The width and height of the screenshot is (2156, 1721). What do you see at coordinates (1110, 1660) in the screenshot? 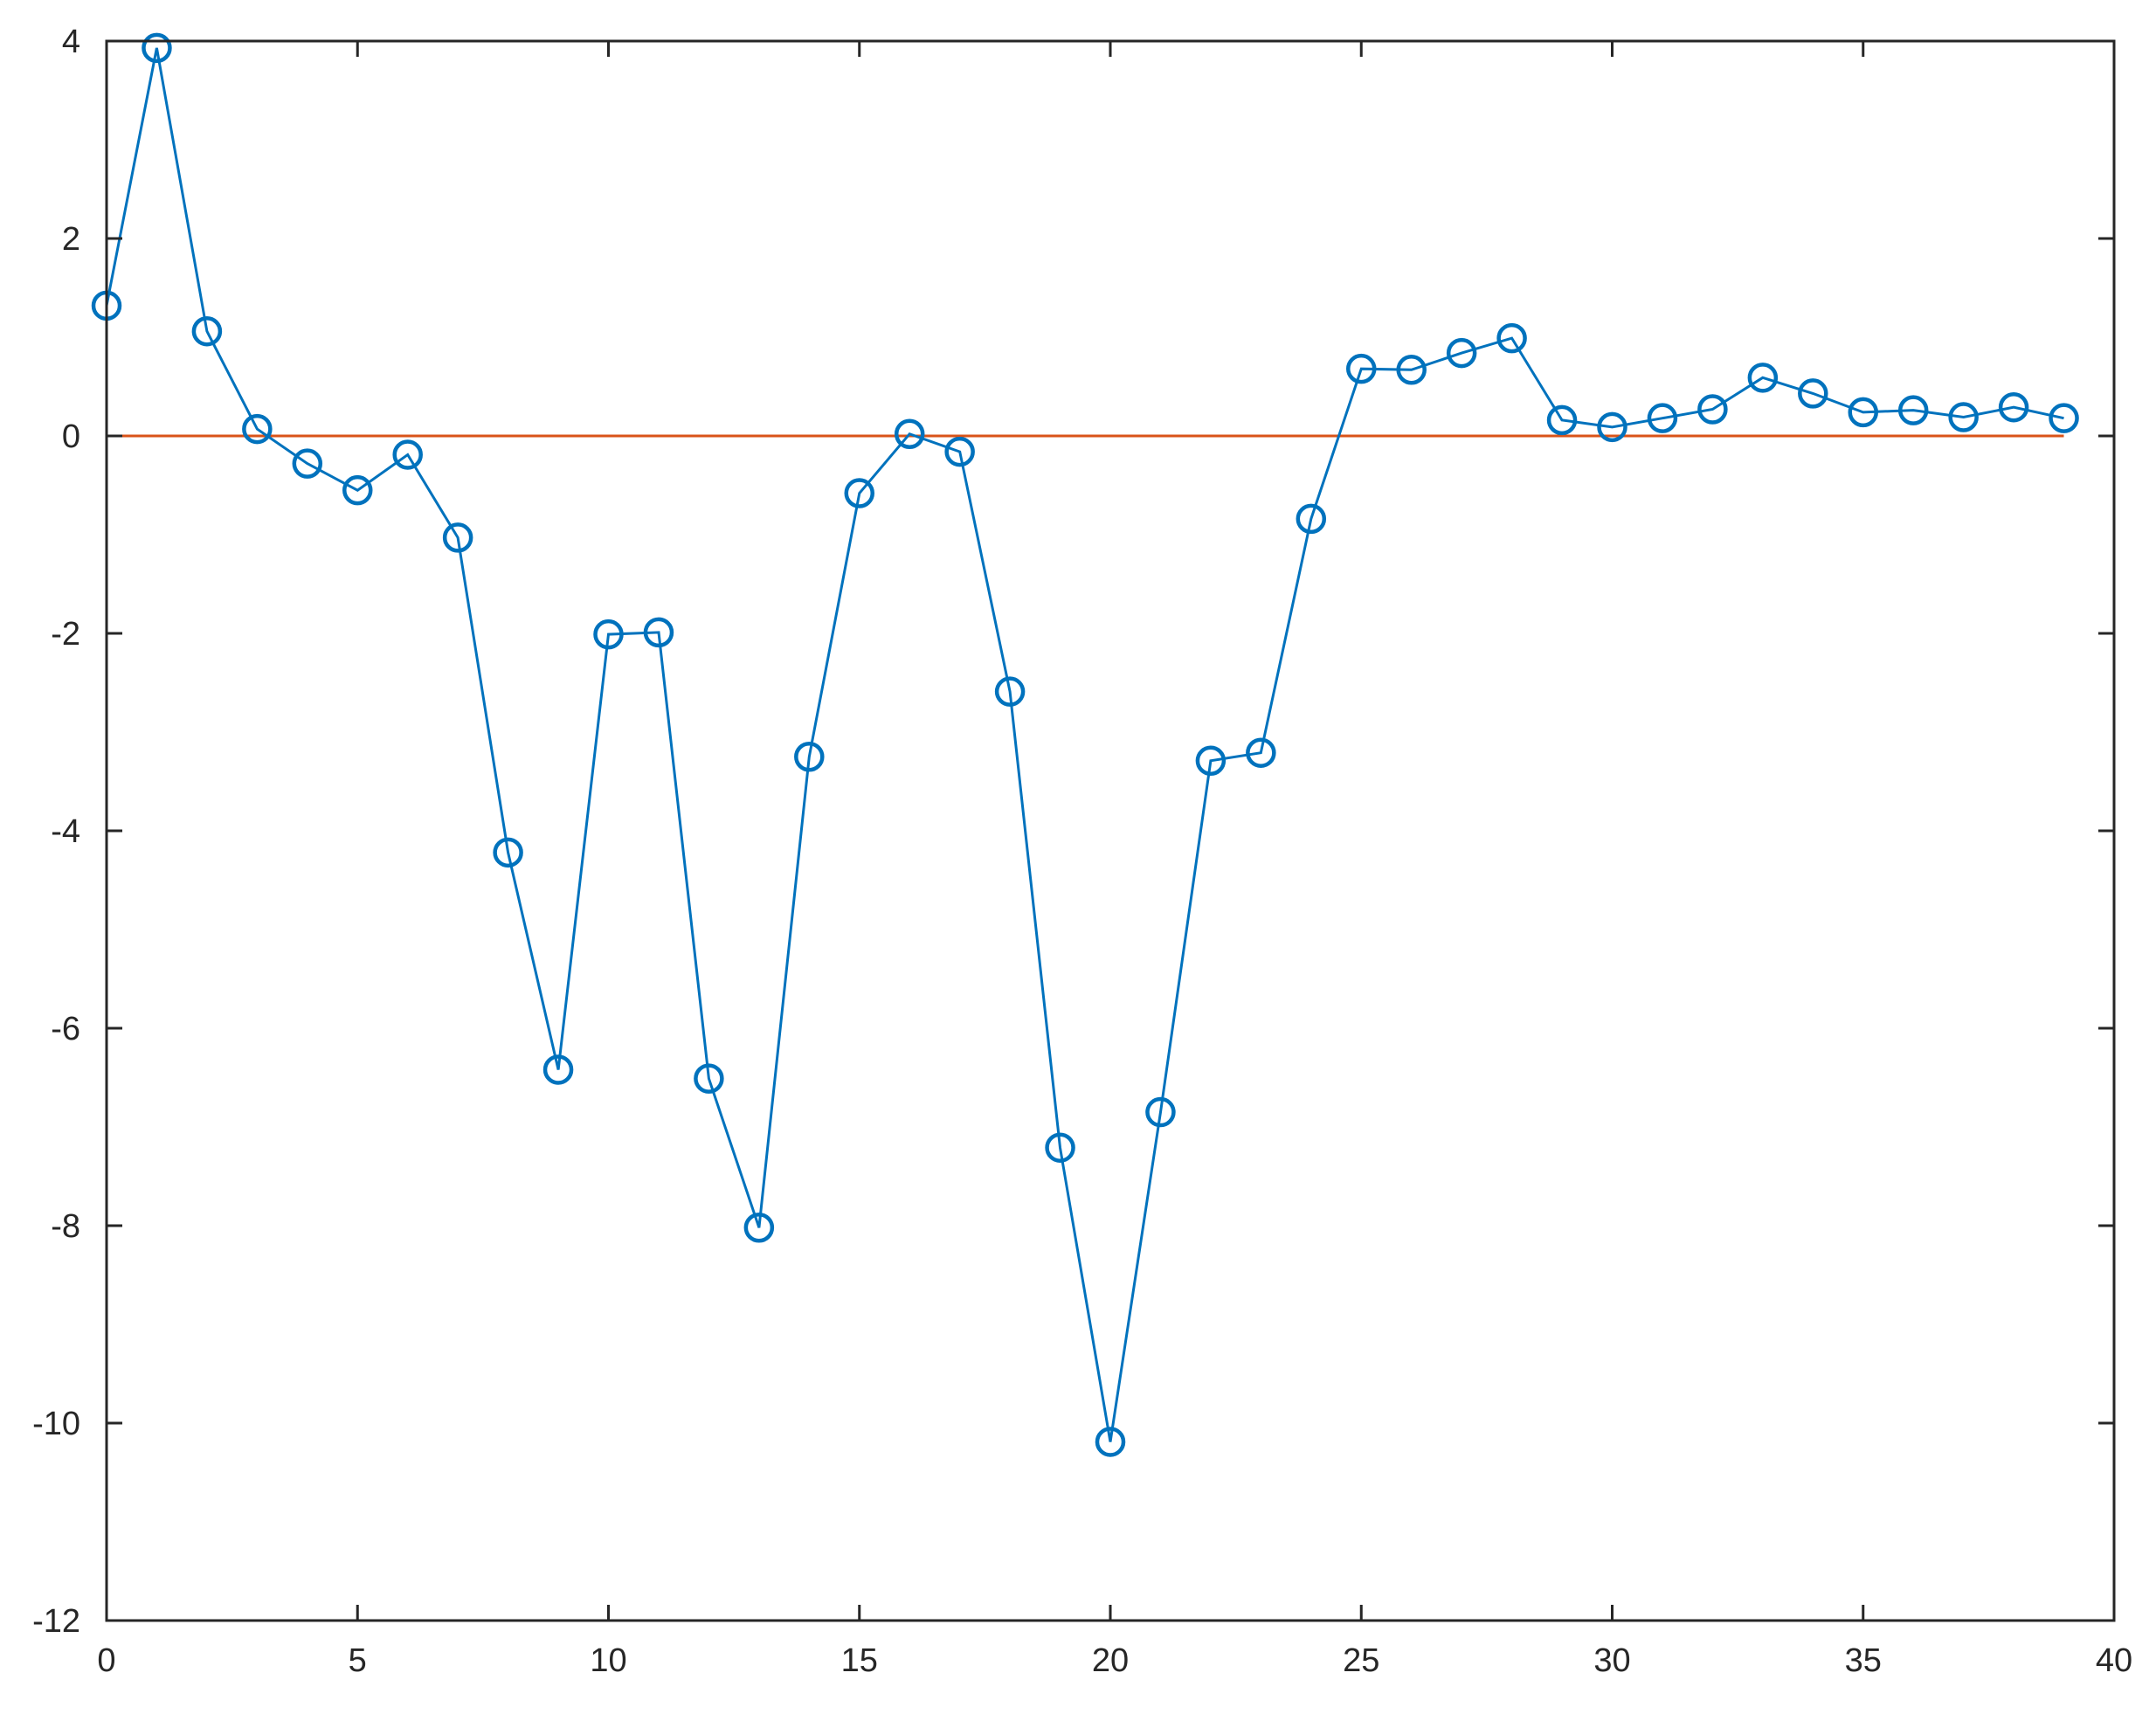
I see `x-tick-label: 20` at bounding box center [1110, 1660].